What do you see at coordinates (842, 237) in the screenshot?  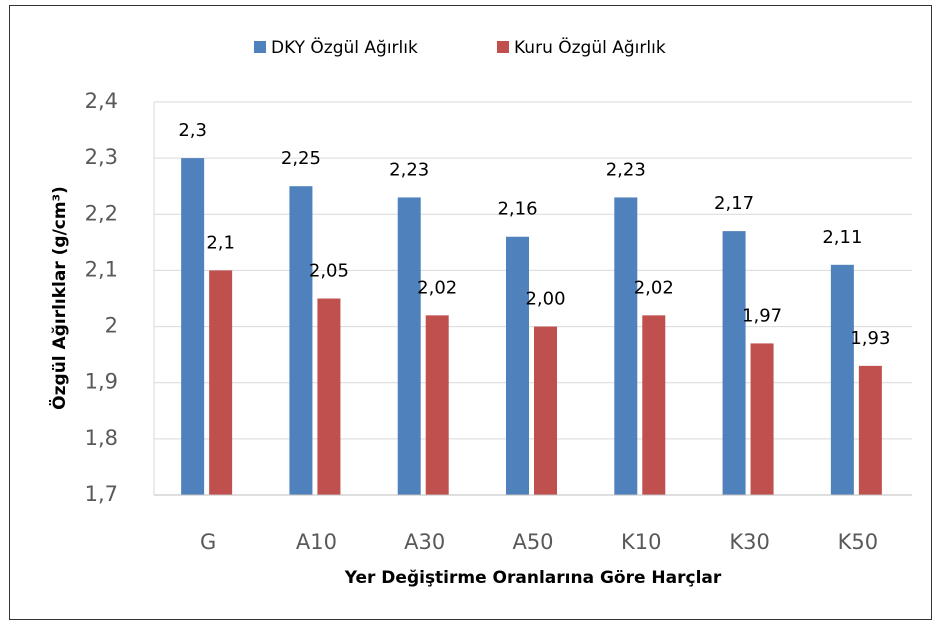 I see `value-label: 2,11` at bounding box center [842, 237].